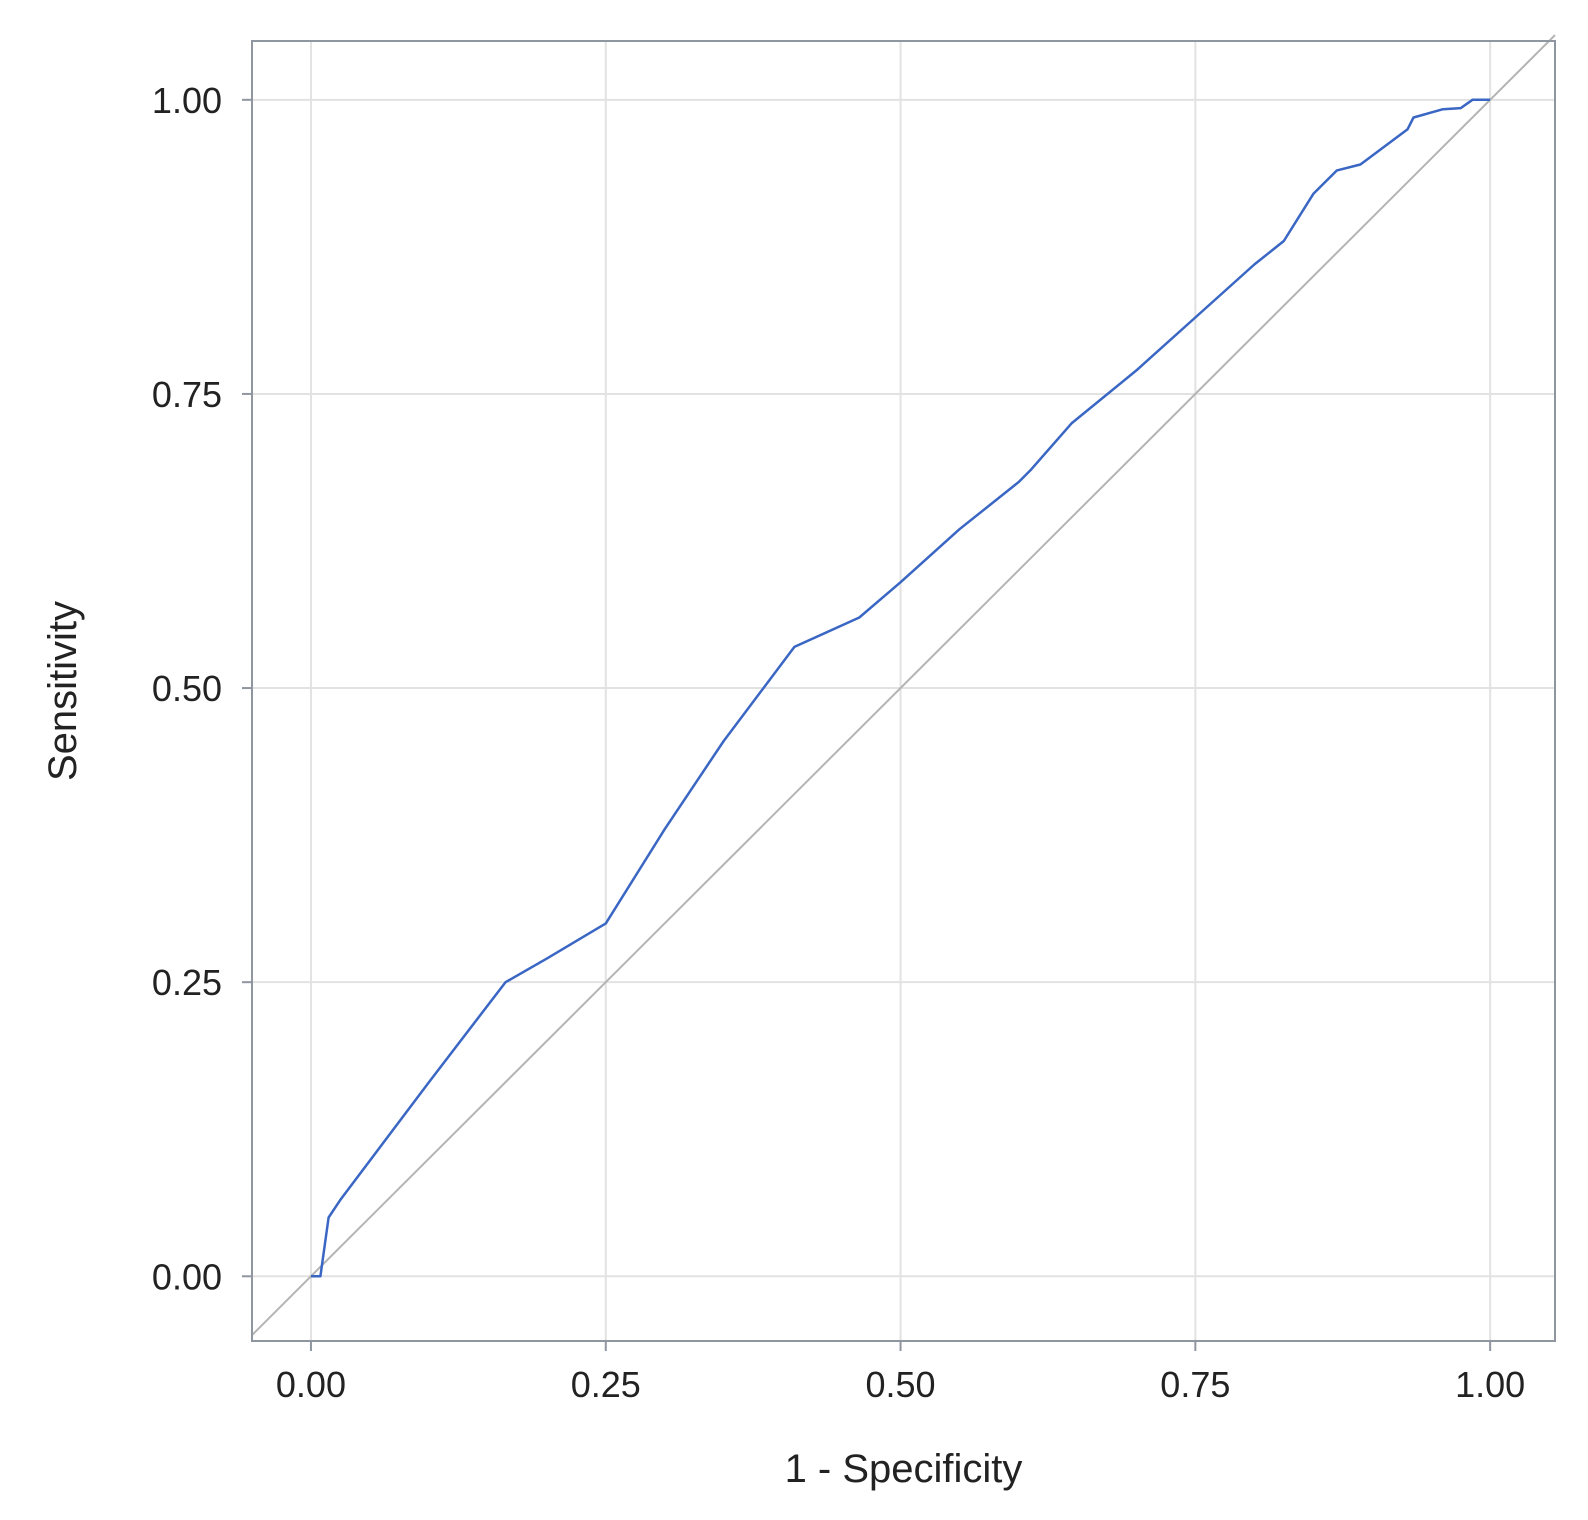  I want to click on y-axis-title: Sensitivity, so click(63, 691).